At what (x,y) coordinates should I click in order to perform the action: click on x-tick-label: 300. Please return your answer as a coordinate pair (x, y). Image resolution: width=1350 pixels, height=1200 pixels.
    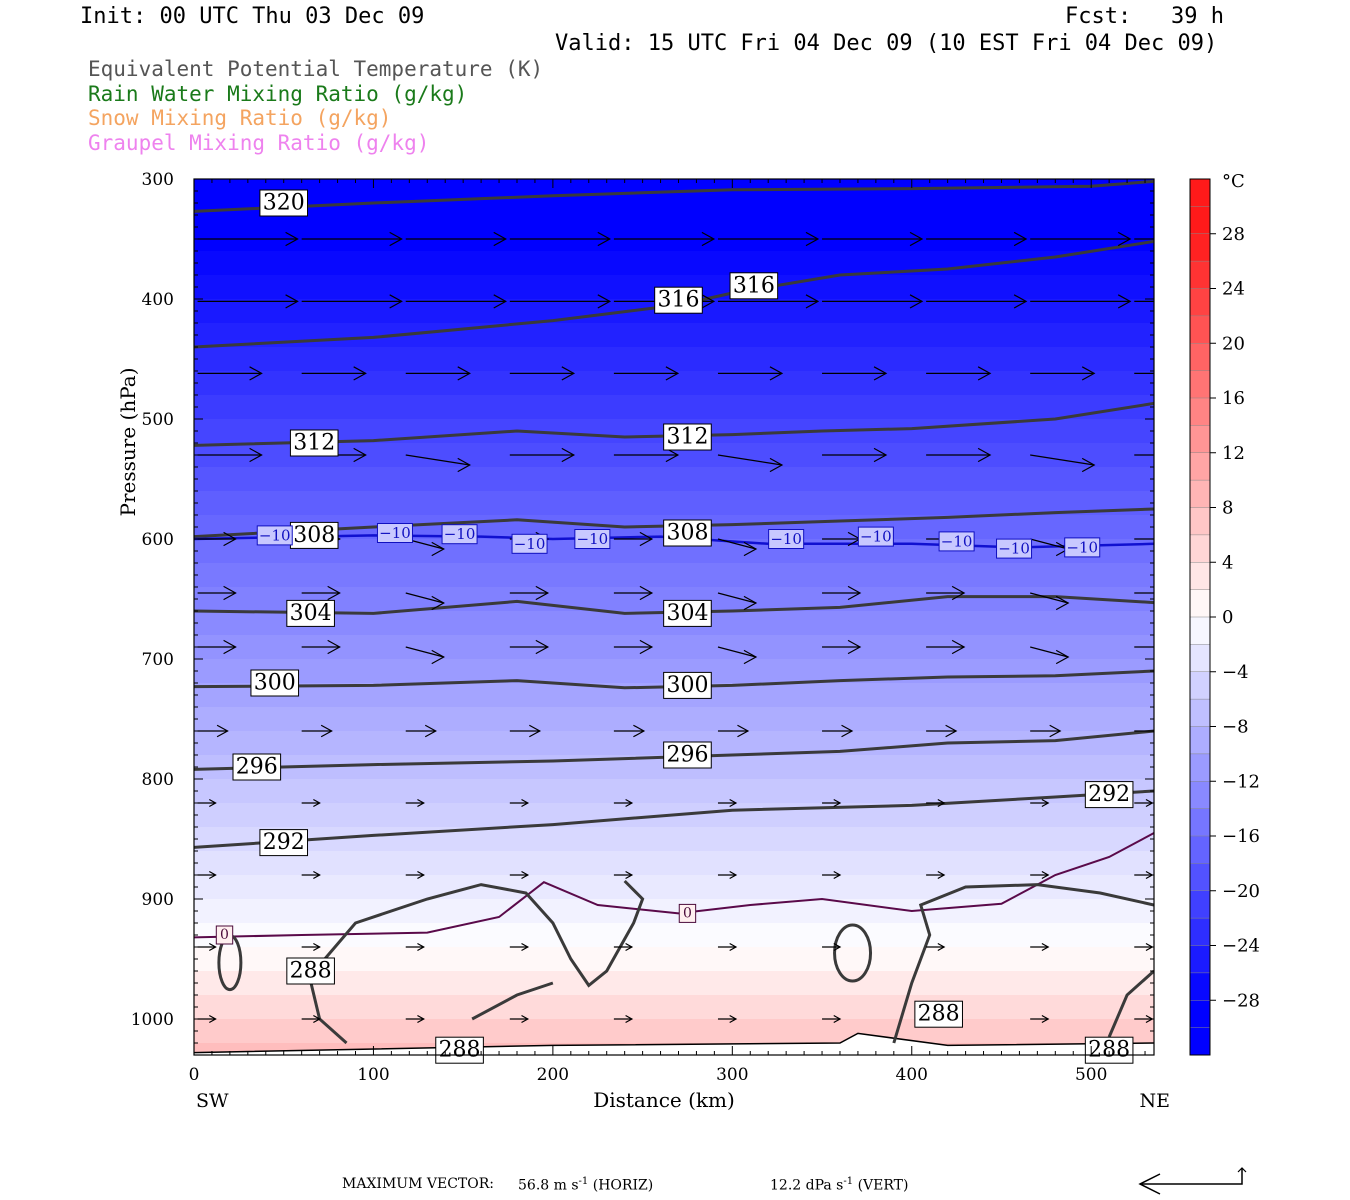
    Looking at the image, I should click on (732, 1075).